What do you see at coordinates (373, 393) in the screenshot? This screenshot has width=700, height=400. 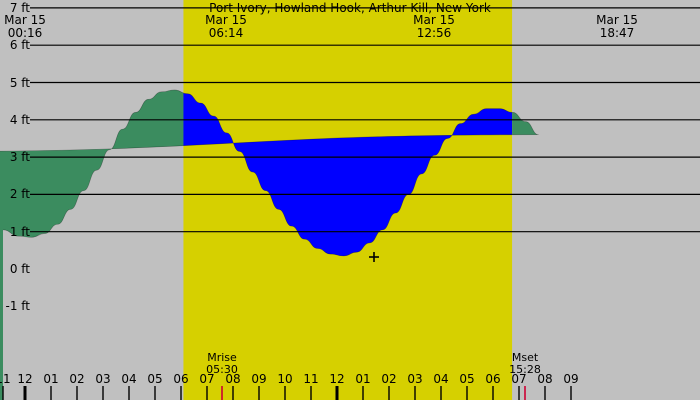 I see `moon-event-ticks` at bounding box center [373, 393].